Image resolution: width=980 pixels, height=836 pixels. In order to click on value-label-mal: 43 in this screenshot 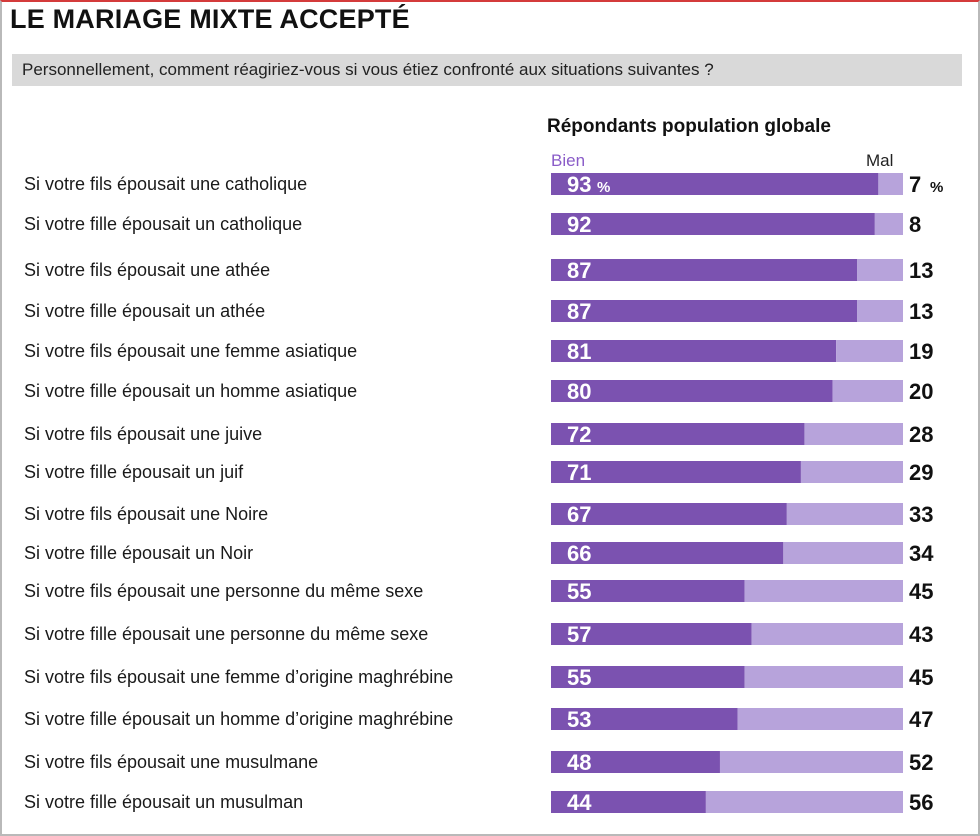, I will do `click(921, 634)`.